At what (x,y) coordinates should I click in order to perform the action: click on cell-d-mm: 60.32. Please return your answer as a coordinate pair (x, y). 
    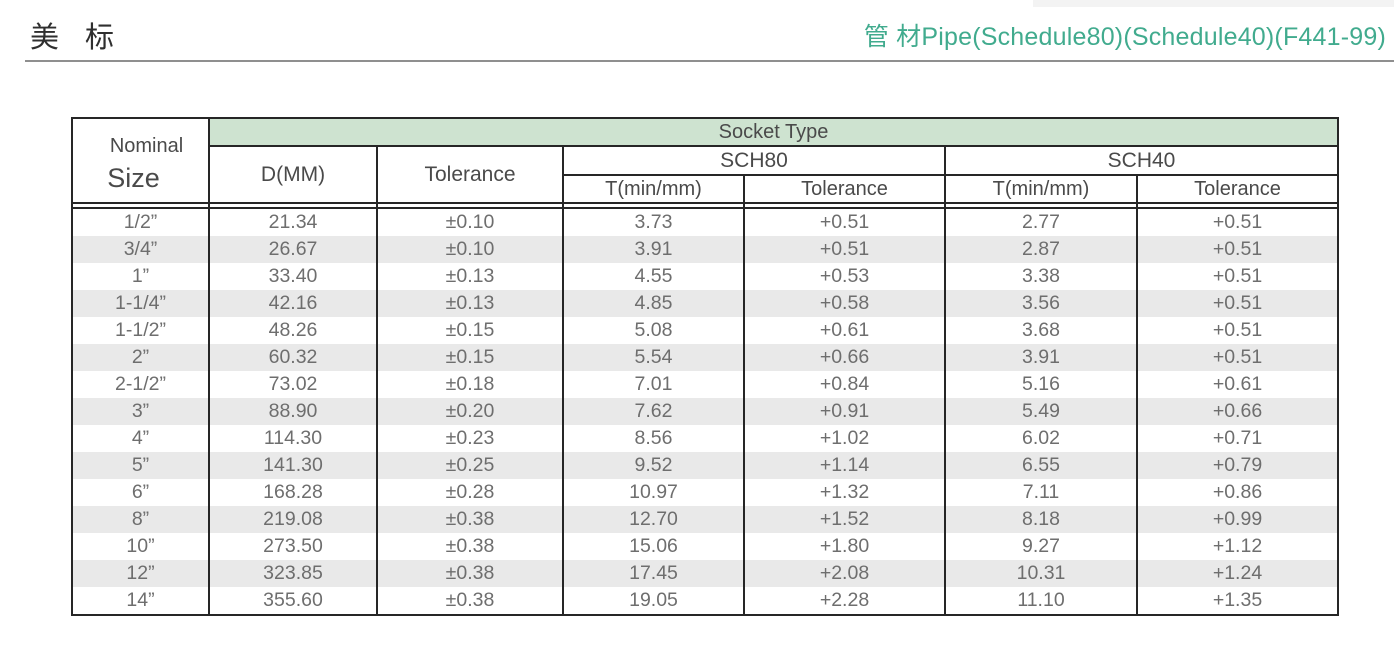
    Looking at the image, I should click on (293, 357).